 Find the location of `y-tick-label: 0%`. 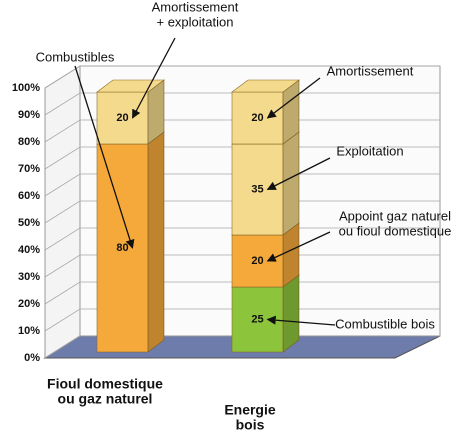

y-tick-label: 0% is located at coordinates (32, 358).